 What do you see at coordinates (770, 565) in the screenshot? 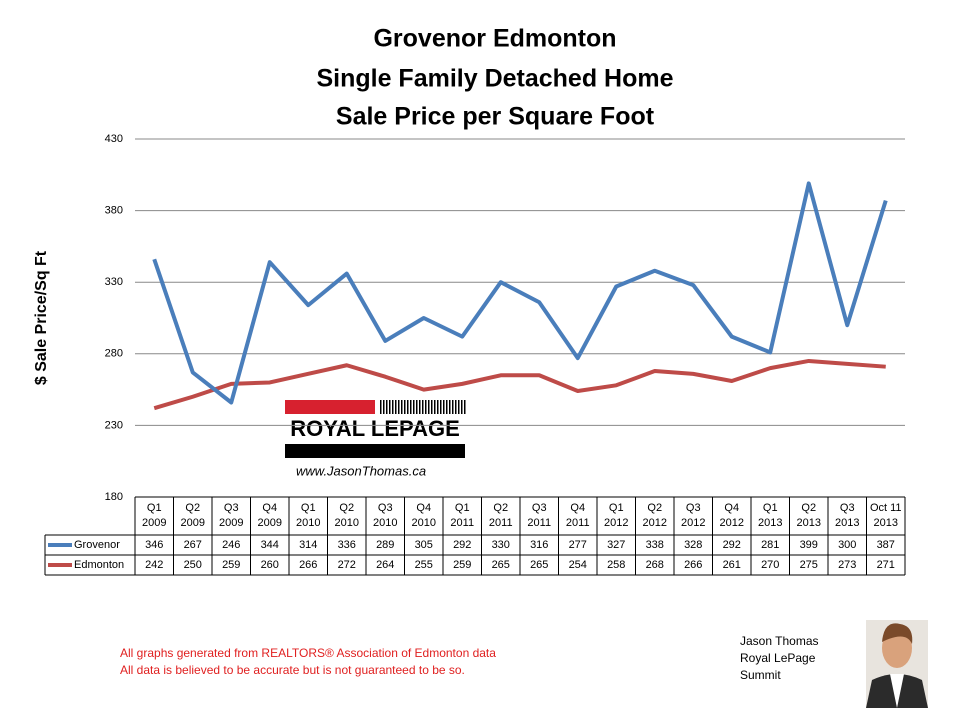
I see `table-value: 270` at bounding box center [770, 565].